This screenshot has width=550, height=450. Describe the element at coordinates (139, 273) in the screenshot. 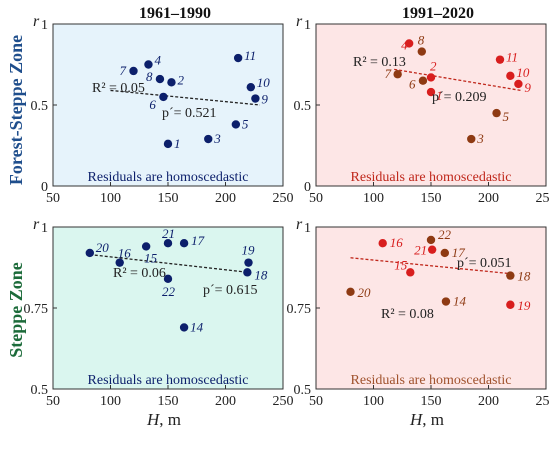

I see `r-squared-label: R² = 0.06` at that location.